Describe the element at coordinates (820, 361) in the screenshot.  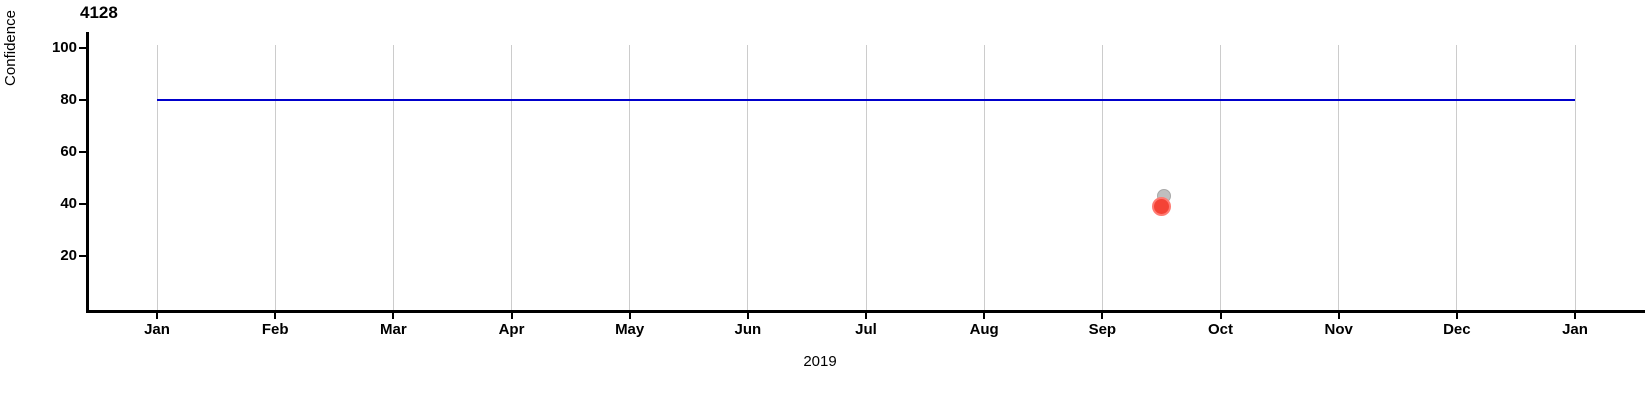
I see `x-axis-label-text: 2019` at that location.